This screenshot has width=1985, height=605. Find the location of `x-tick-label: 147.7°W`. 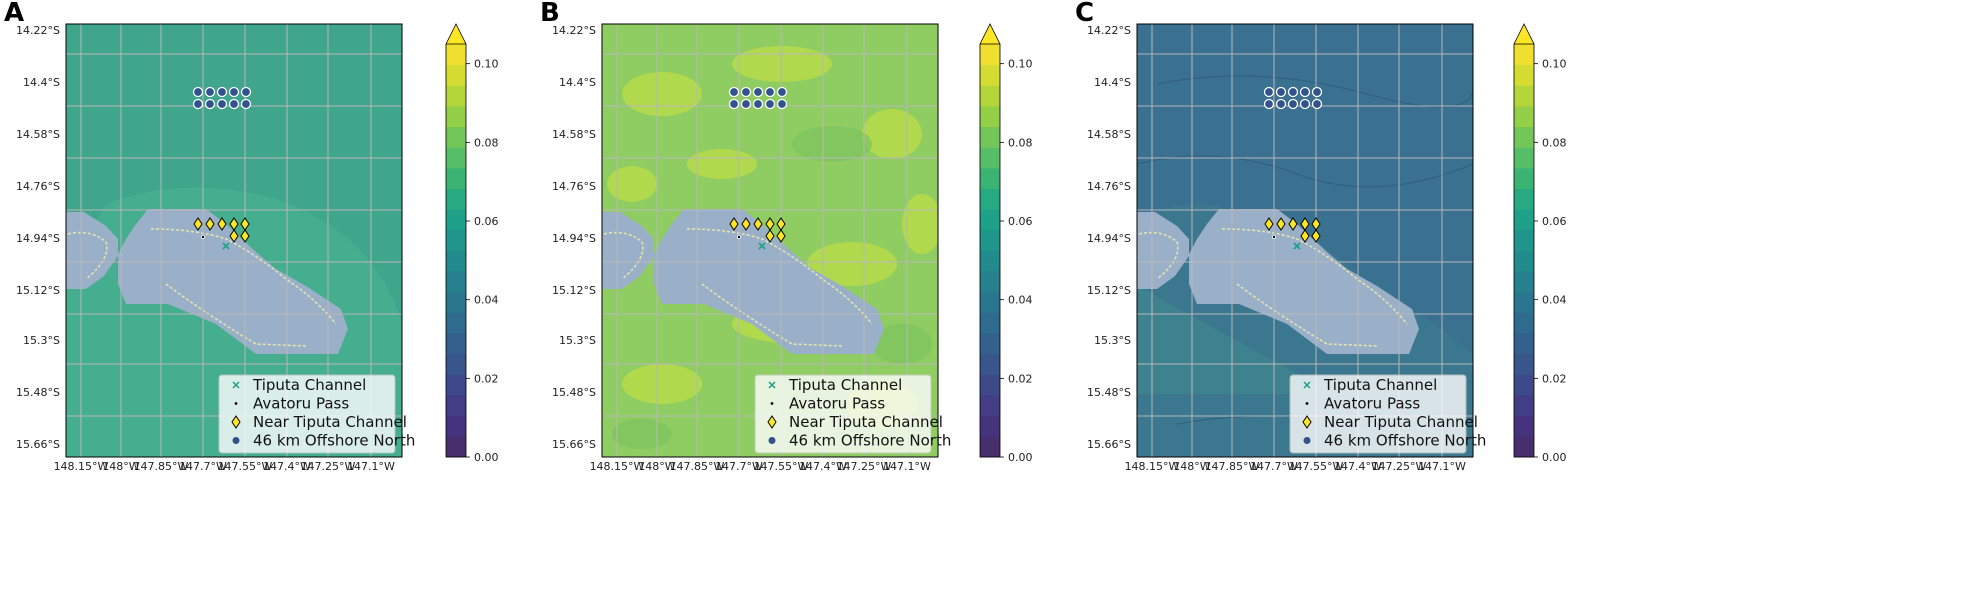

x-tick-label: 147.7°W is located at coordinates (1274, 466).